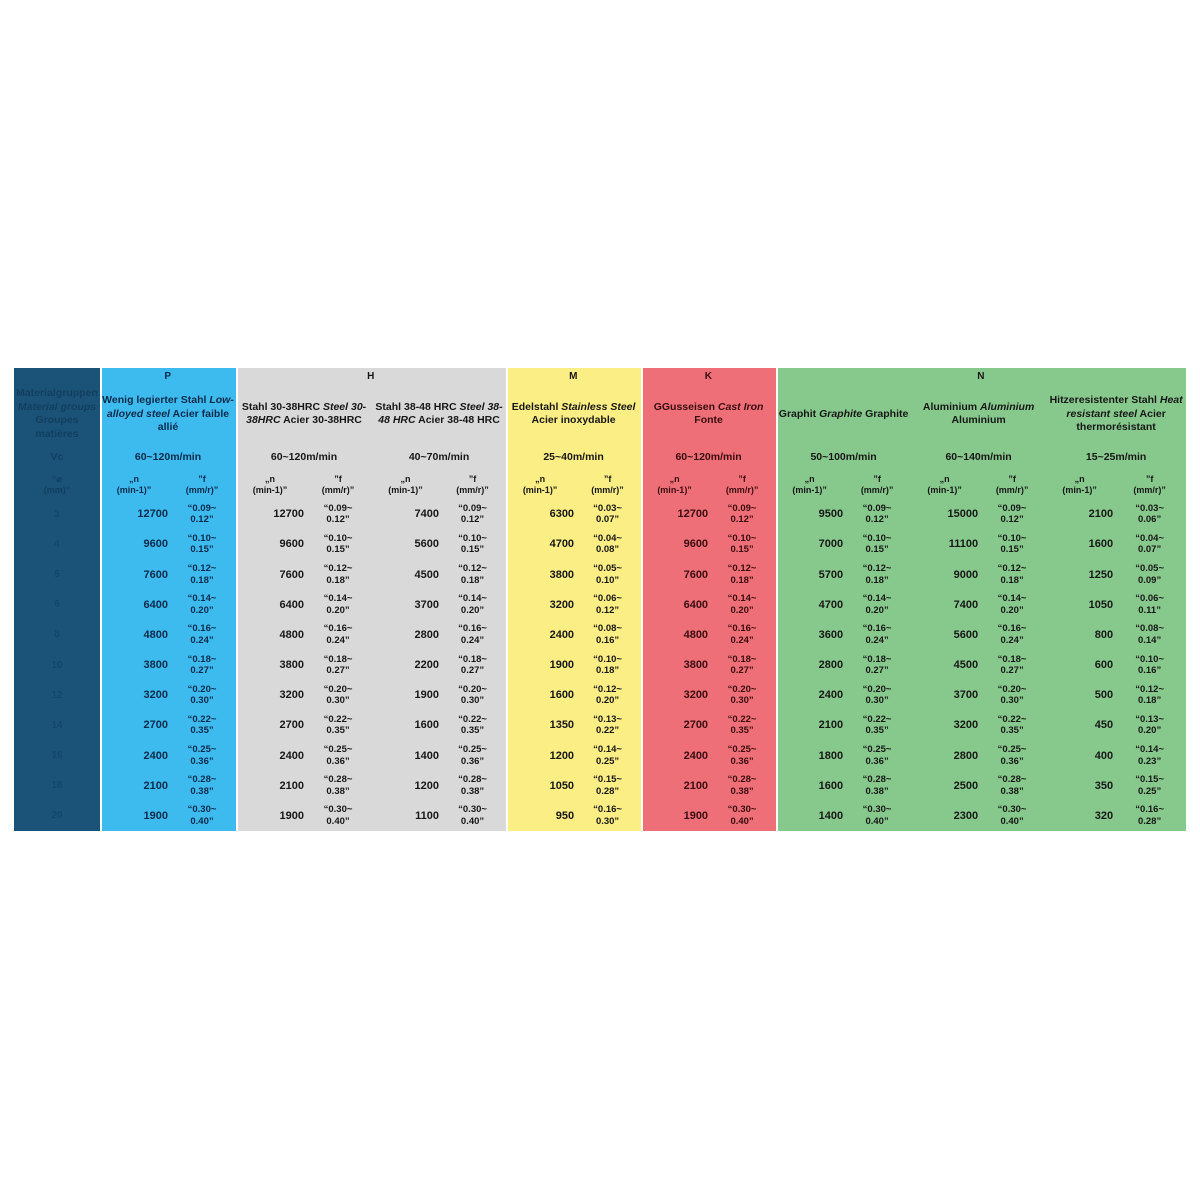 This screenshot has width=1200, height=1200. I want to click on feed-min: “0.30~, so click(877, 810).